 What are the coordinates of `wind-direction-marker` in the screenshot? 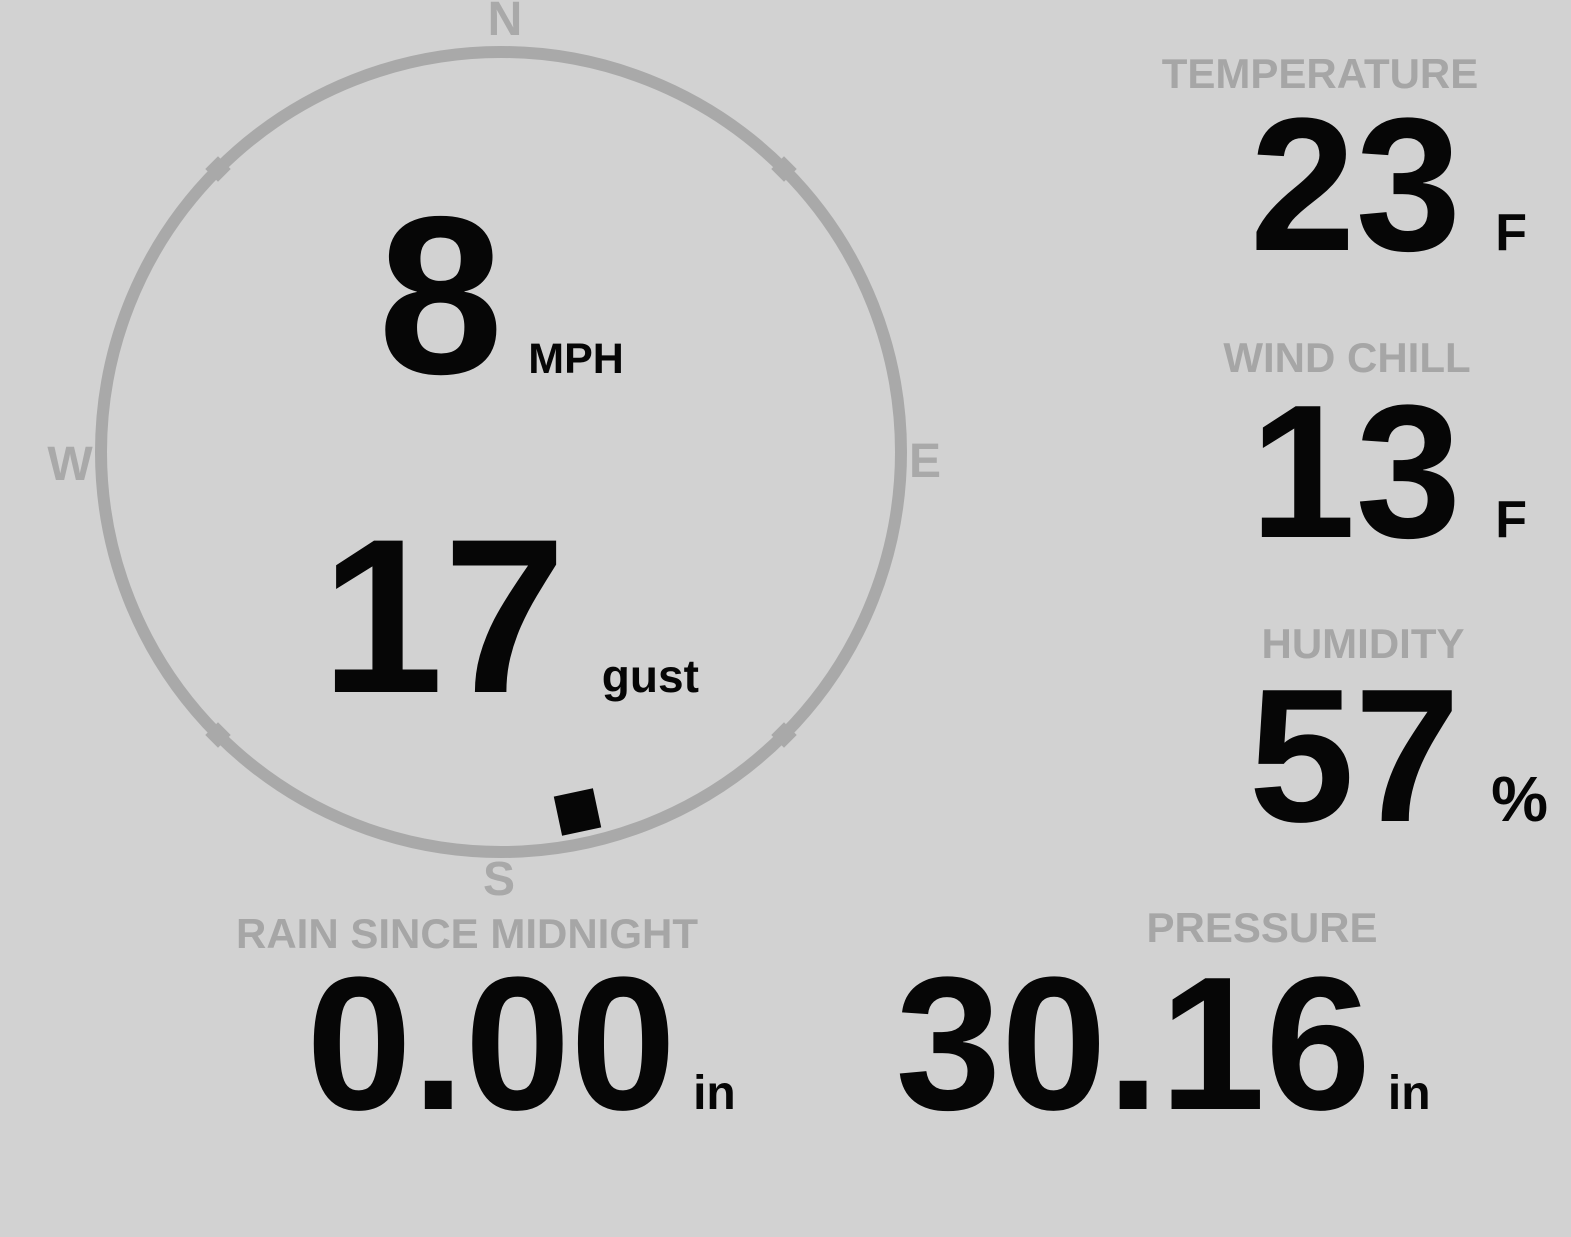 It's located at (577, 812).